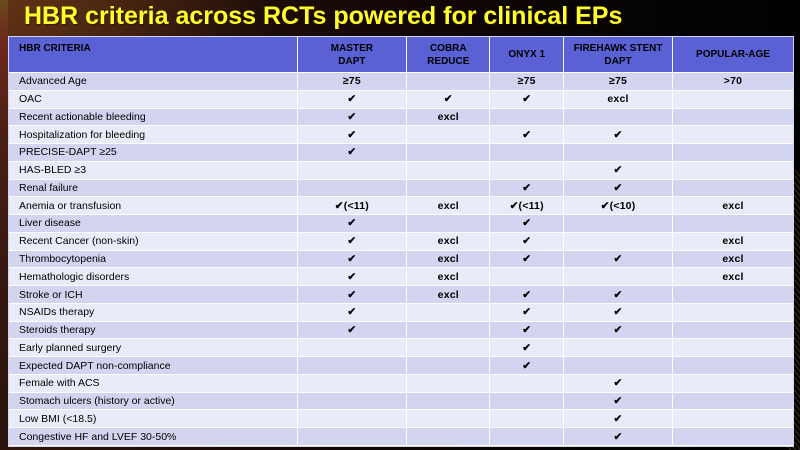 This screenshot has width=800, height=450. I want to click on criteria-cell: Recent actionable bleeding, so click(153, 117).